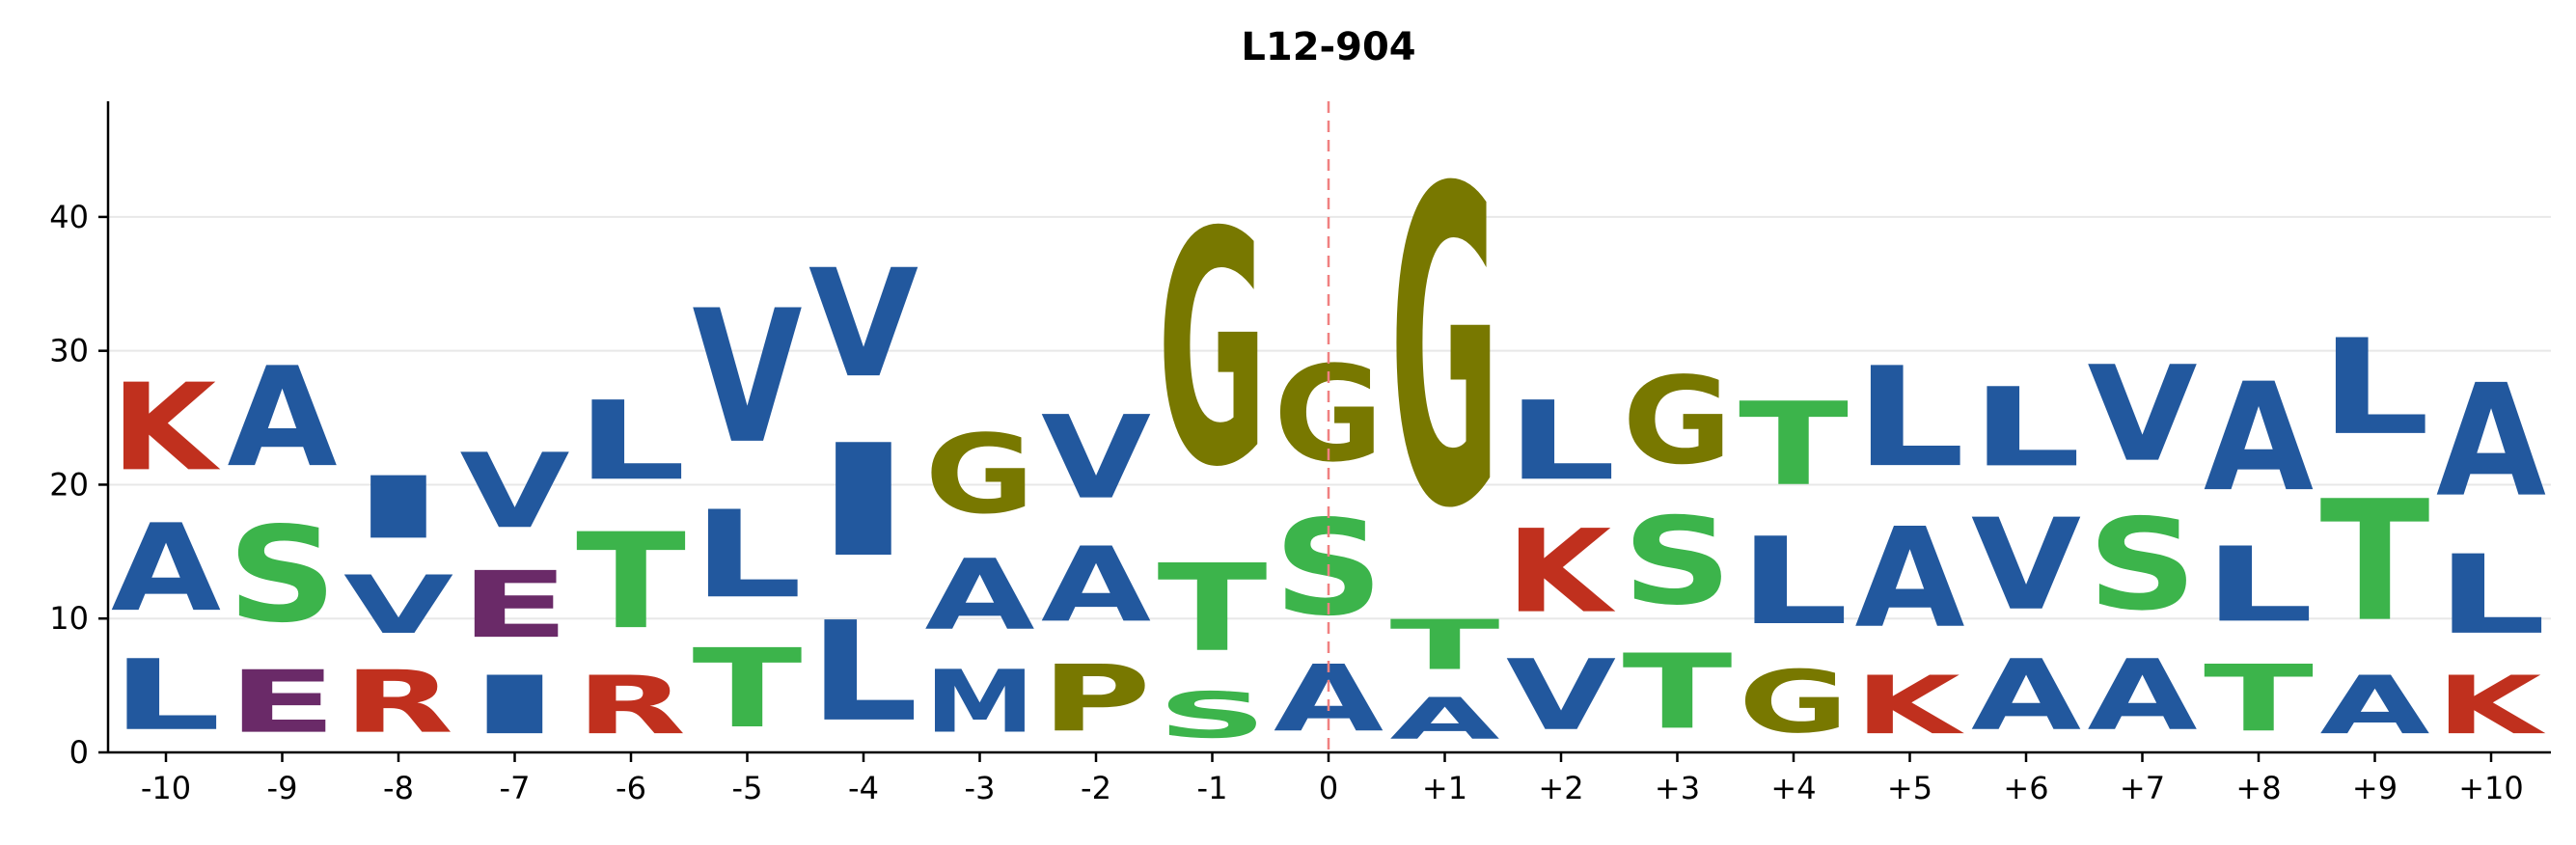  Describe the element at coordinates (166, 788) in the screenshot. I see `x-tick-label: -10` at that location.